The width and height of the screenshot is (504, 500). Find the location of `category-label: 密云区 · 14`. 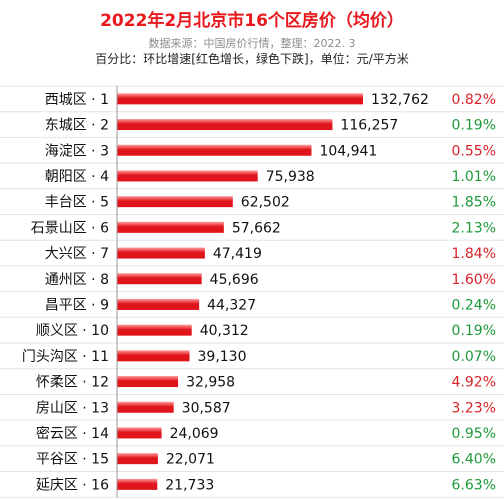

category-label: 密云区 · 14 is located at coordinates (72, 433).